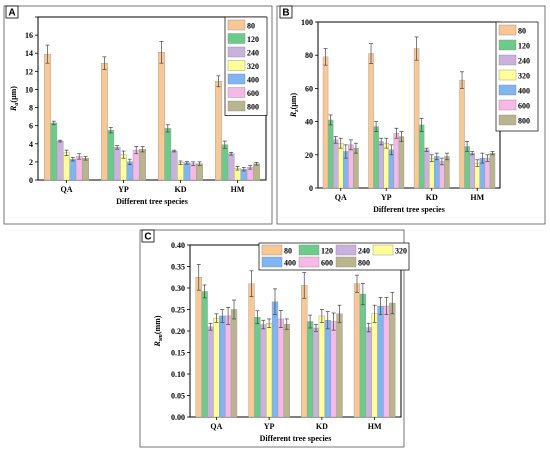 The height and width of the screenshot is (452, 550). Describe the element at coordinates (178, 396) in the screenshot. I see `y-tick-label: 0.05` at that location.